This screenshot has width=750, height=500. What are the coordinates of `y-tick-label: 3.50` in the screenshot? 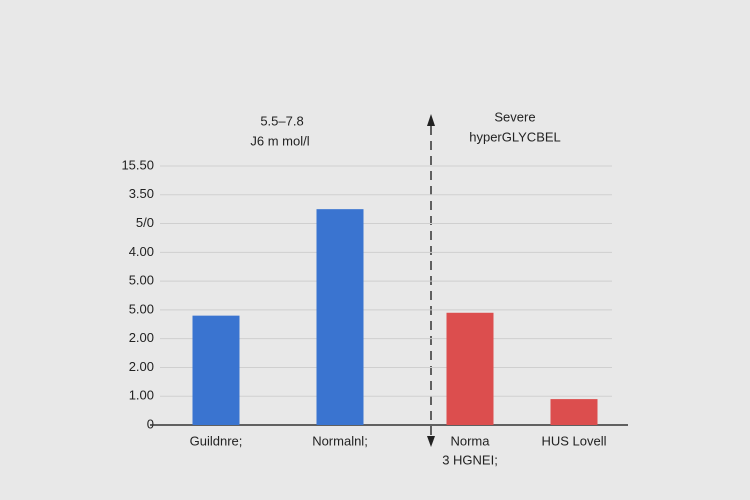 It's located at (141, 193).